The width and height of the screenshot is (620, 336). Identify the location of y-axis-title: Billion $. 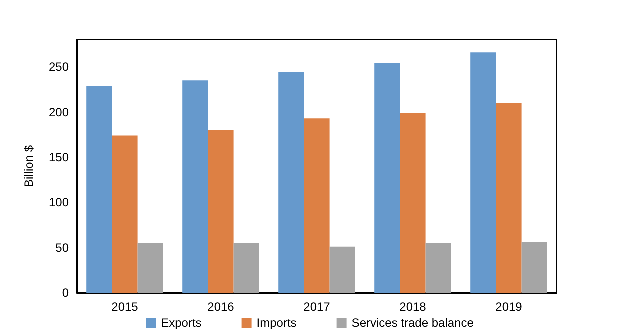
(29, 166).